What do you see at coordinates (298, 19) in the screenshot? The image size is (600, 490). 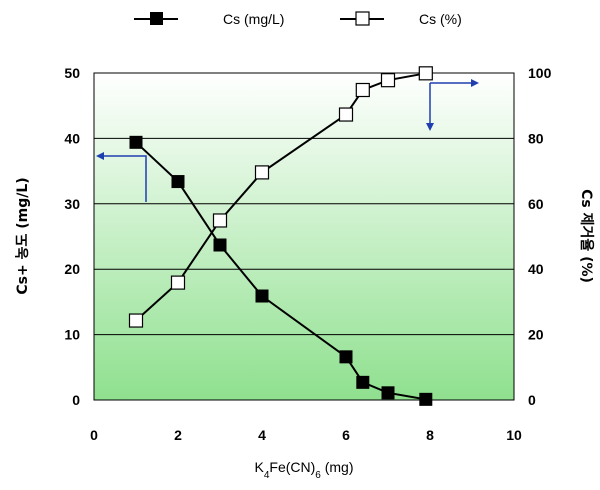 I see `legend: Cs (mg/L) Cs (%)` at bounding box center [298, 19].